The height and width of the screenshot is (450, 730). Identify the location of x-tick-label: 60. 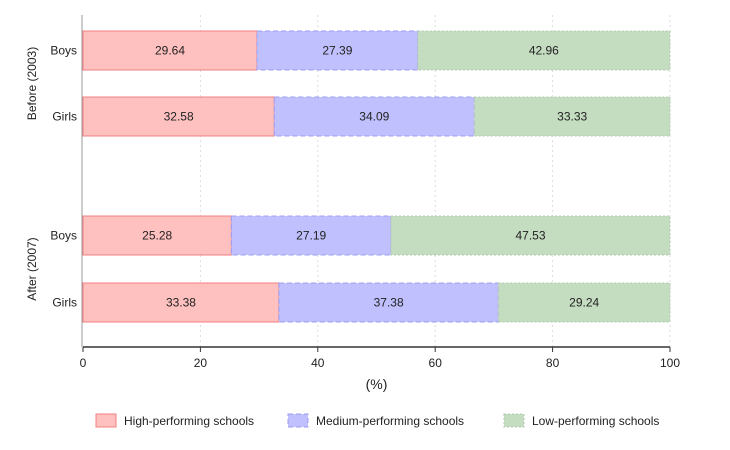
(436, 363).